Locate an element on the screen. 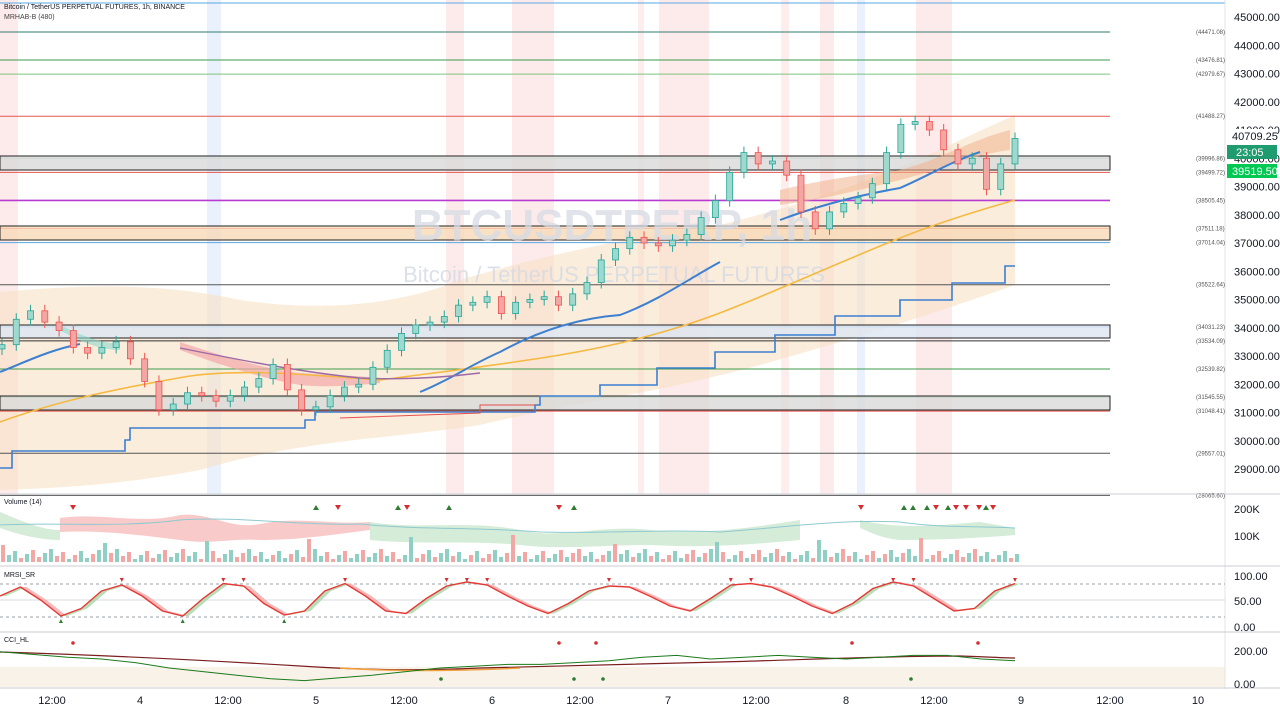 This screenshot has height=715, width=1280. rsi-label-0: 0.00 is located at coordinates (1244, 628).